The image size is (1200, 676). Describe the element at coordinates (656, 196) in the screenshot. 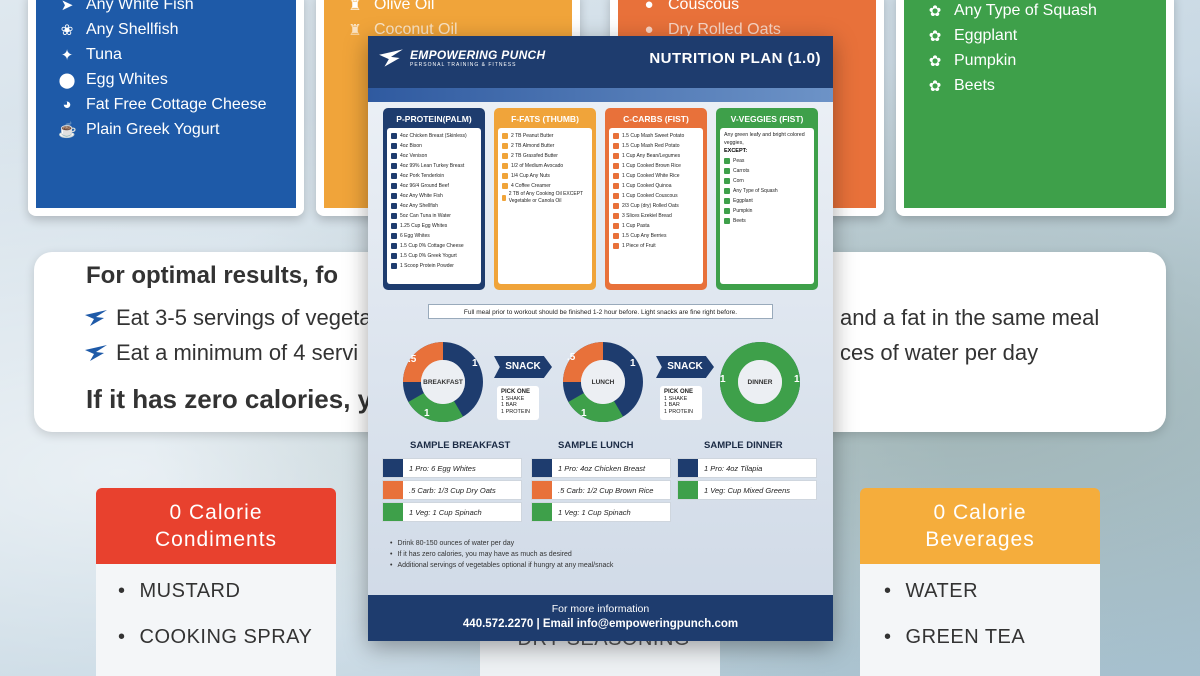

I see `list-item: 1 Cup Cooked Couscous` at that location.